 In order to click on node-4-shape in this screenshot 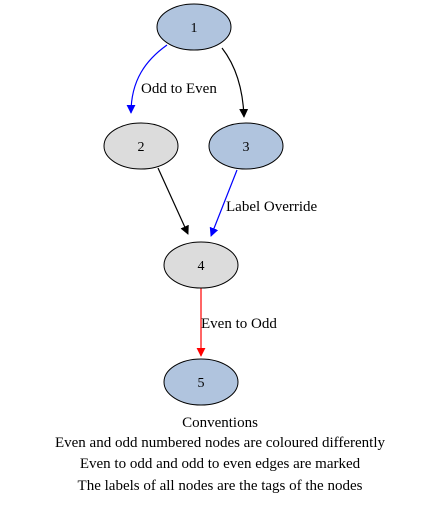, I will do `click(201, 265)`.